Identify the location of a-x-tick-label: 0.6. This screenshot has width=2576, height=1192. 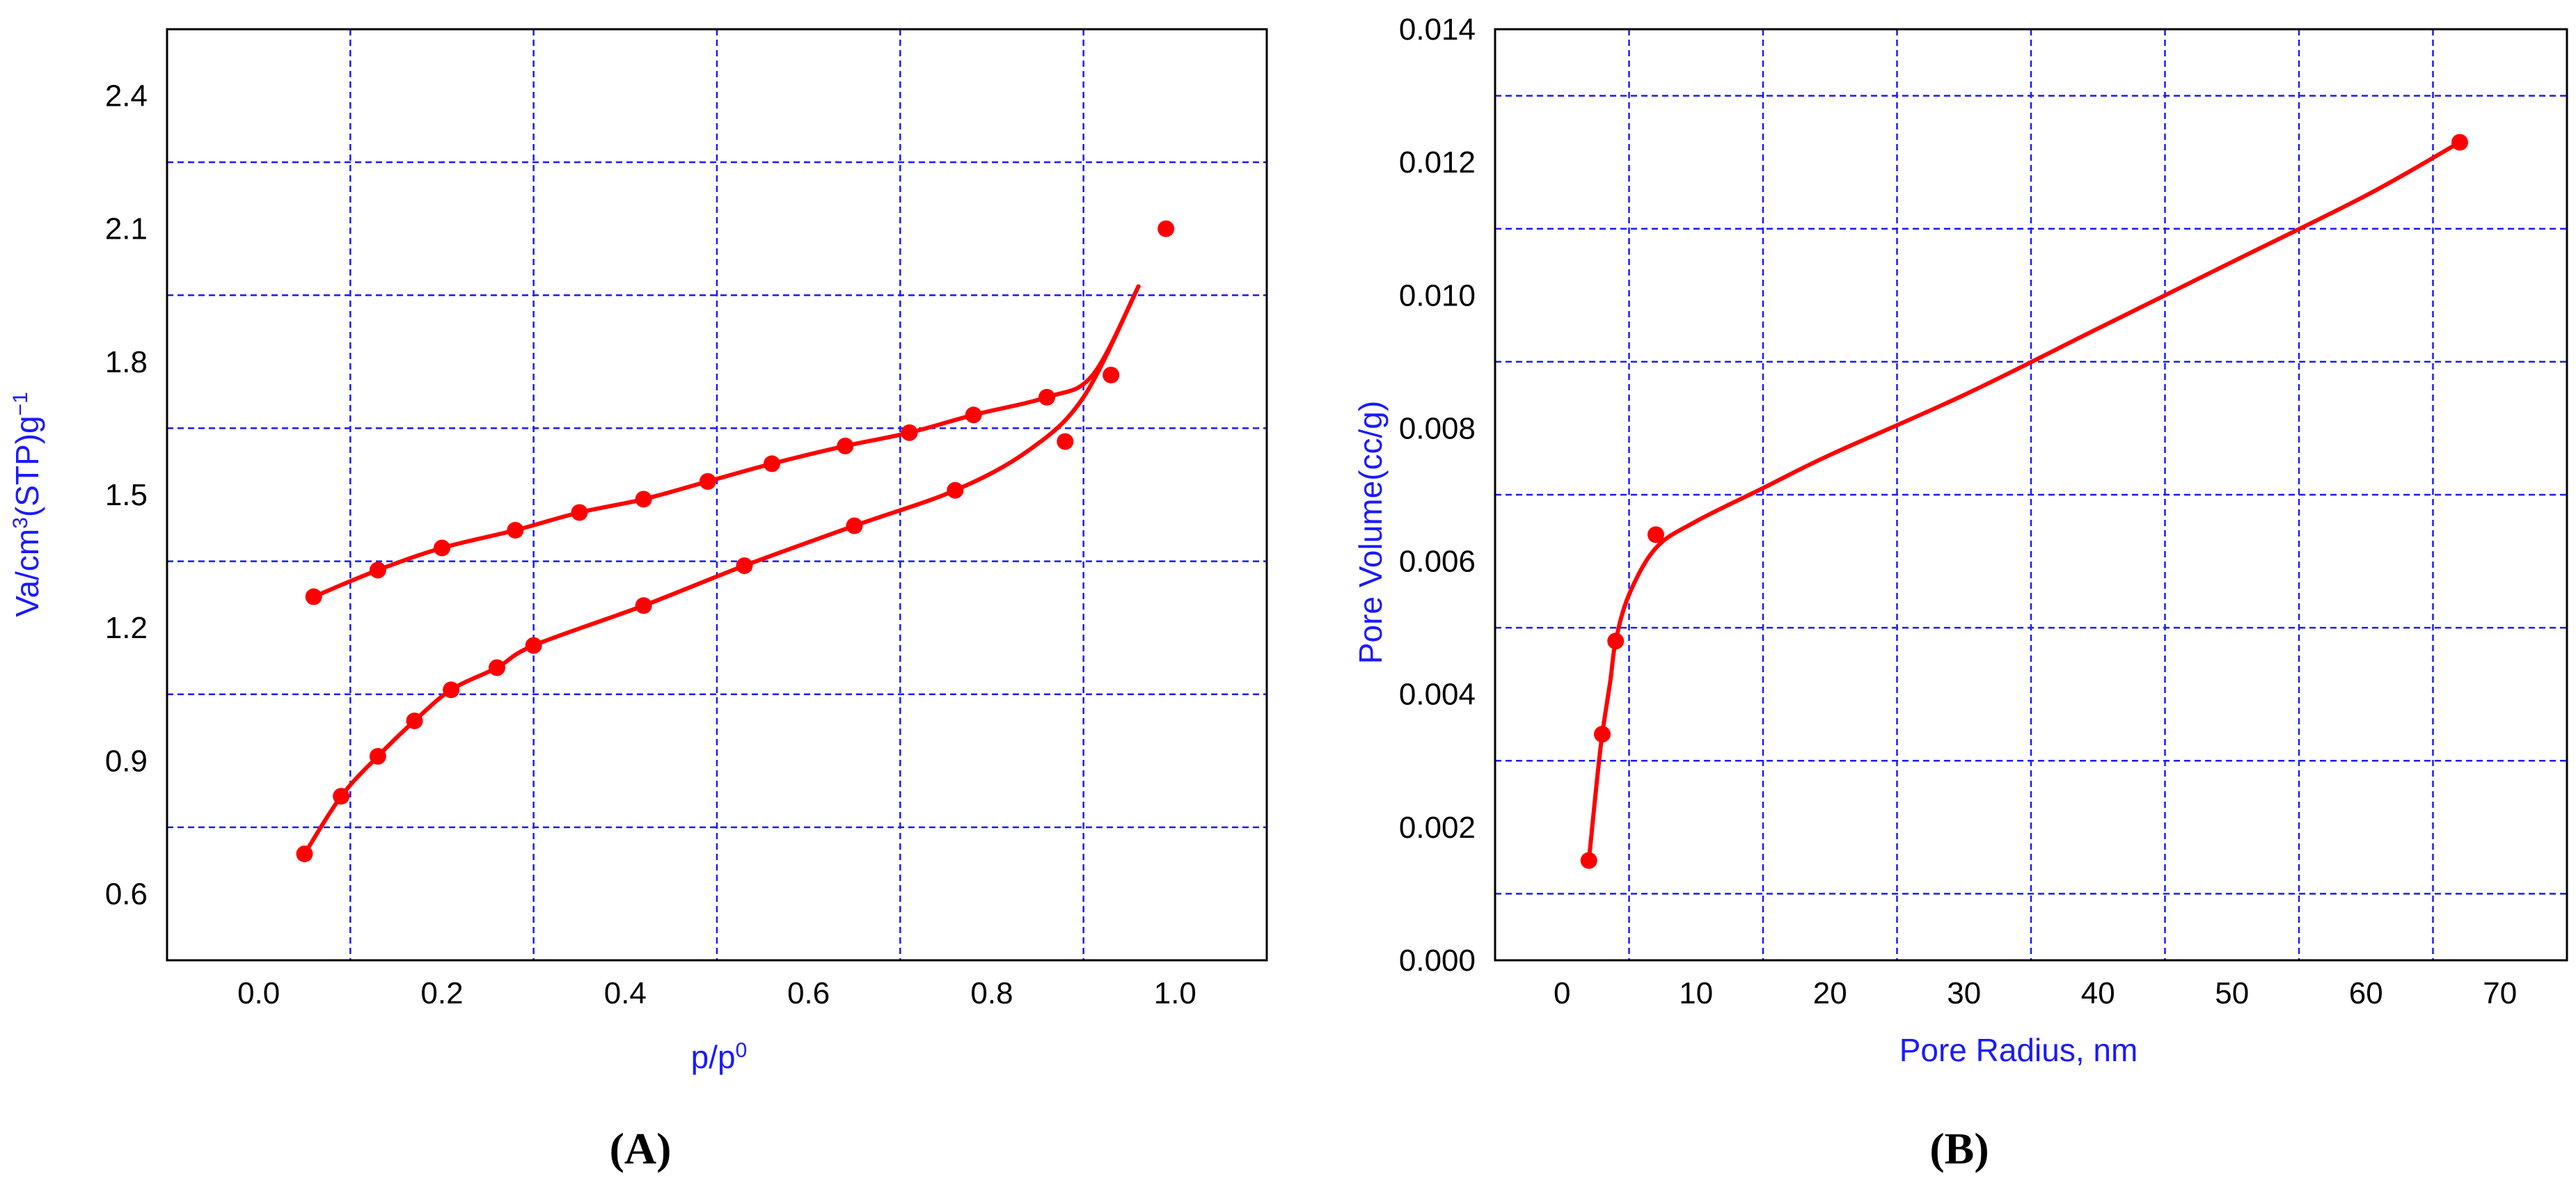
(808, 993).